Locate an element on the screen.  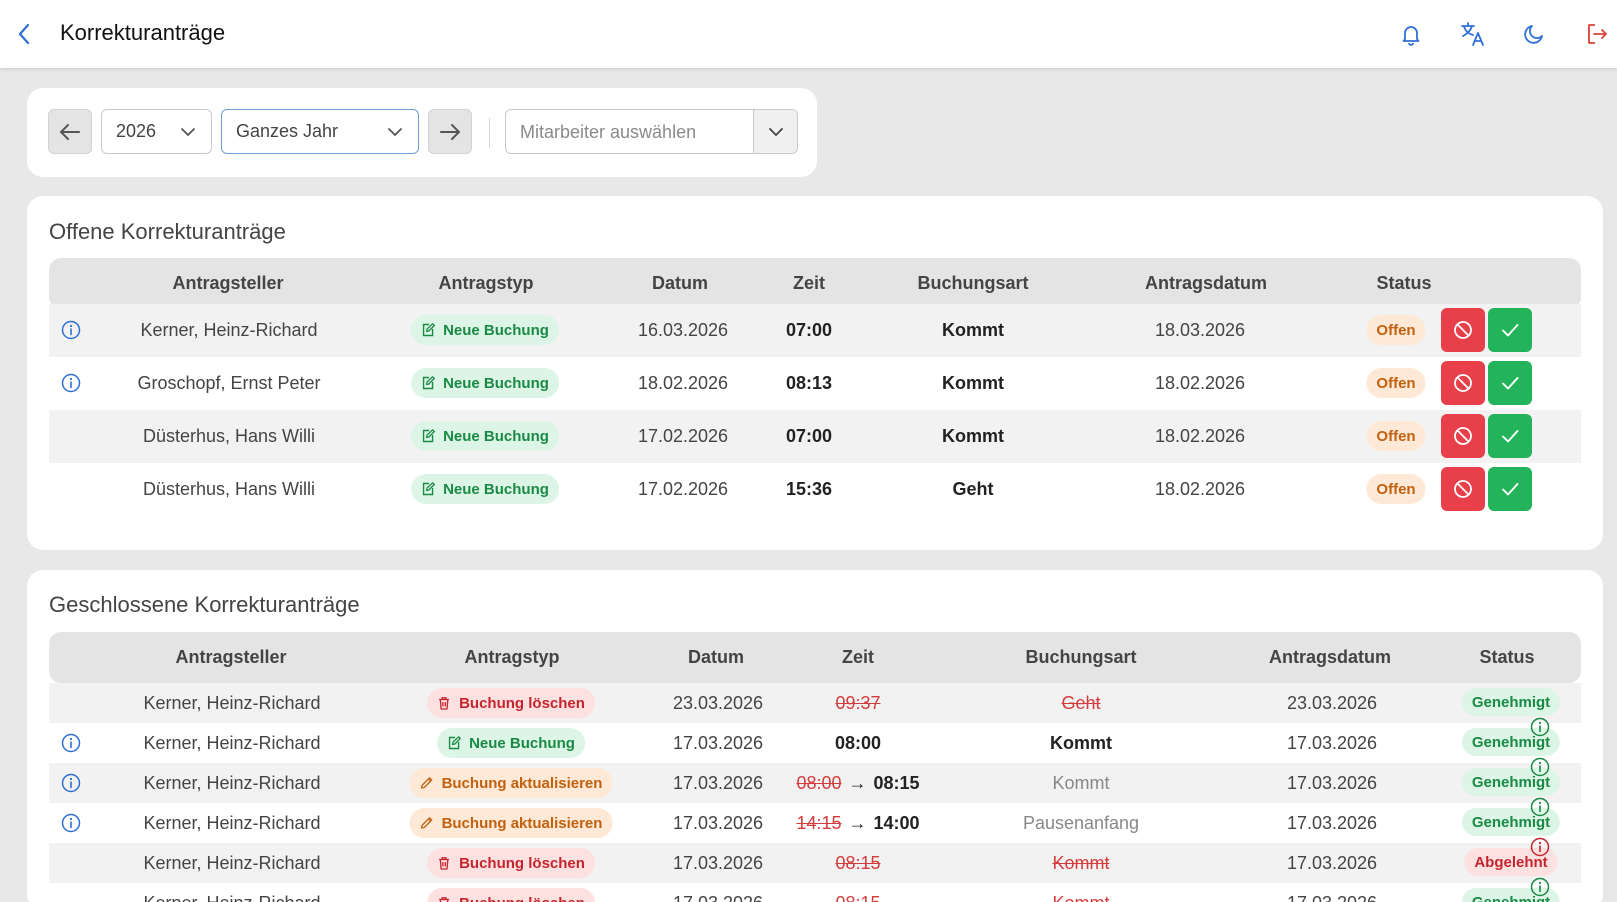
employee-dropdown-toggle is located at coordinates (775, 131).